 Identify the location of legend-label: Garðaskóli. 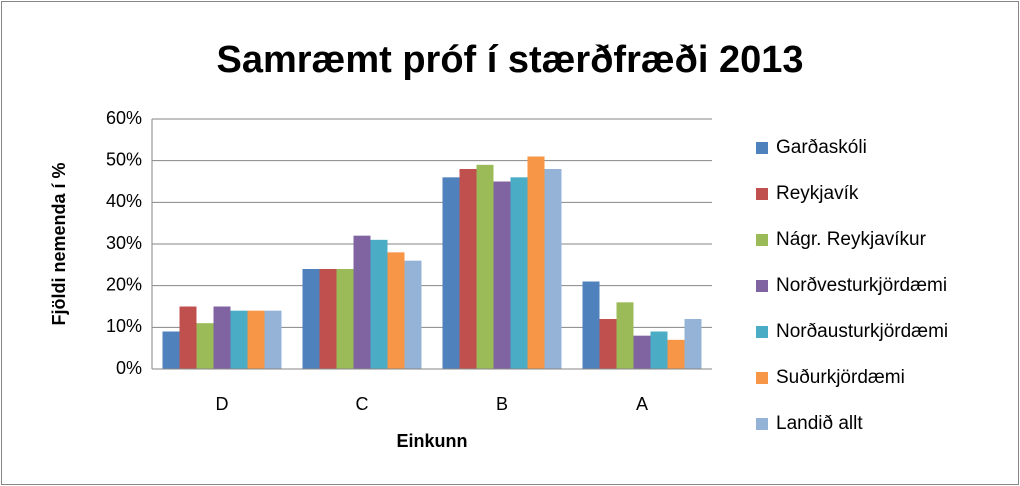
(821, 147).